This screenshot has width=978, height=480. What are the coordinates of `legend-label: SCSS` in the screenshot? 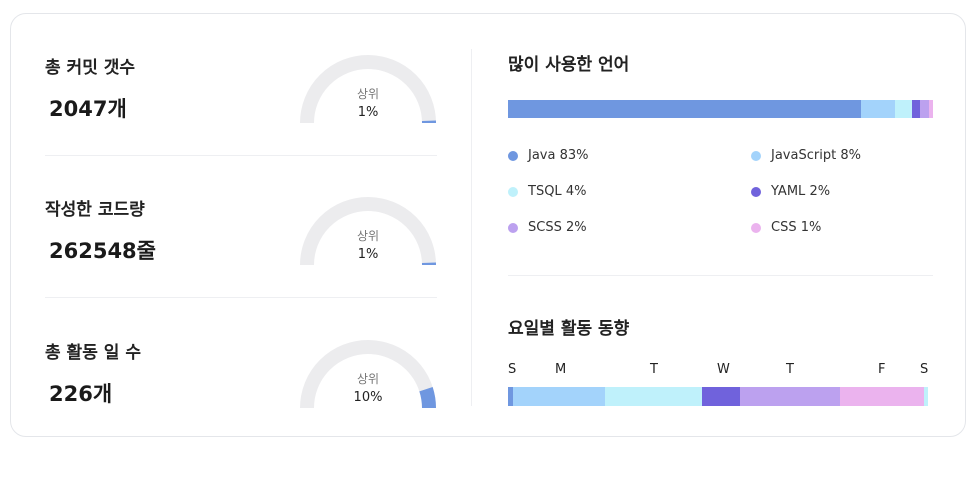 It's located at (545, 227).